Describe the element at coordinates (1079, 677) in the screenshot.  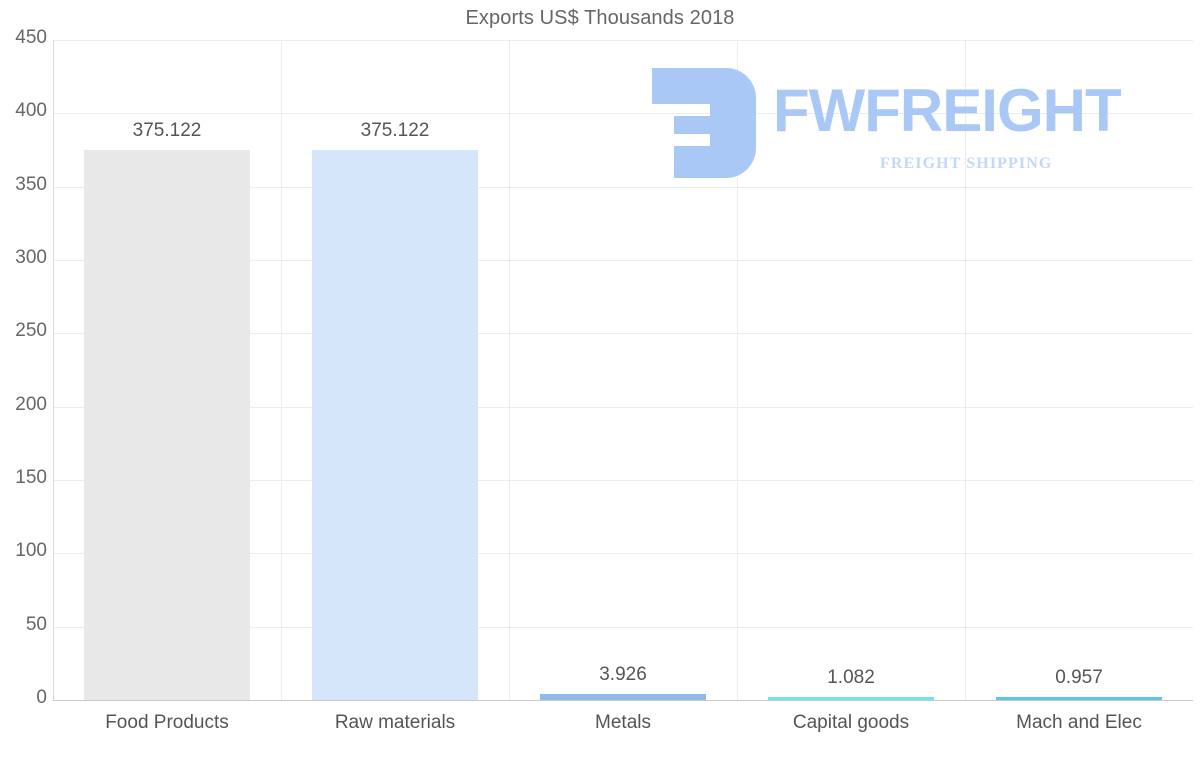
I see `bar-value-label: 0.957` at that location.